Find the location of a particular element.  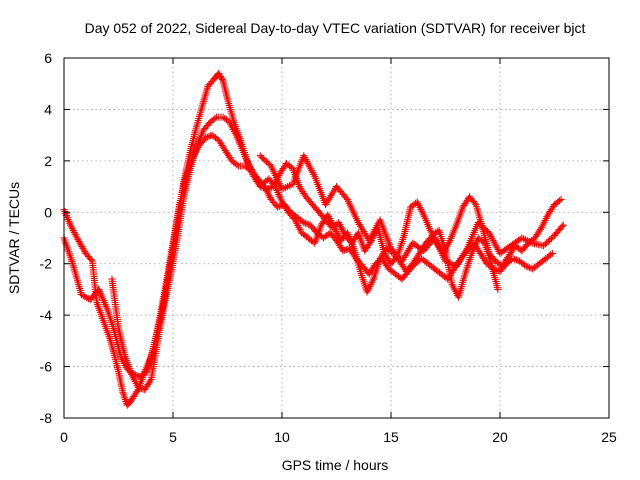

x-tick-label: 15 is located at coordinates (391, 437).